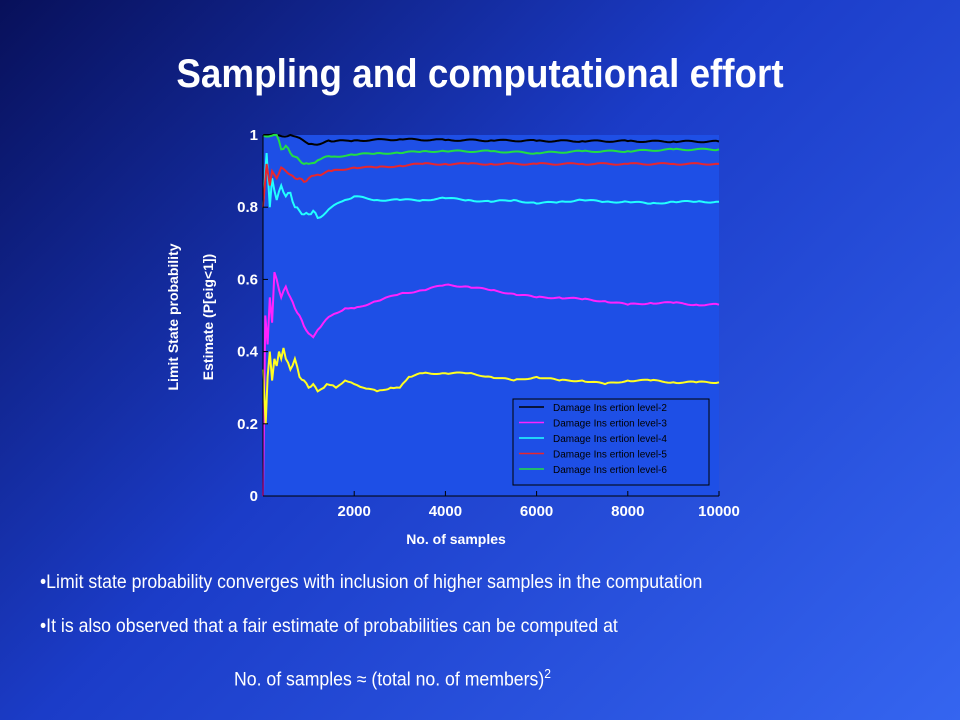 This screenshot has width=960, height=720. Describe the element at coordinates (254, 135) in the screenshot. I see `y-tick-label-5: 1` at that location.